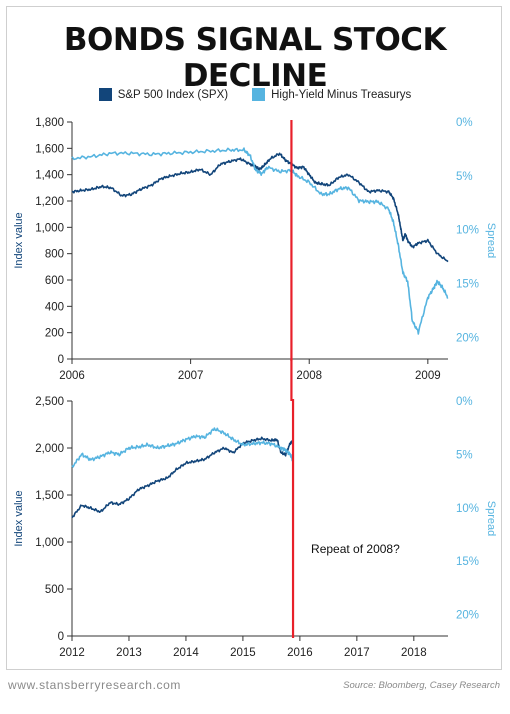  Describe the element at coordinates (357, 653) in the screenshot. I see `x-tick-label: 2017` at that location.